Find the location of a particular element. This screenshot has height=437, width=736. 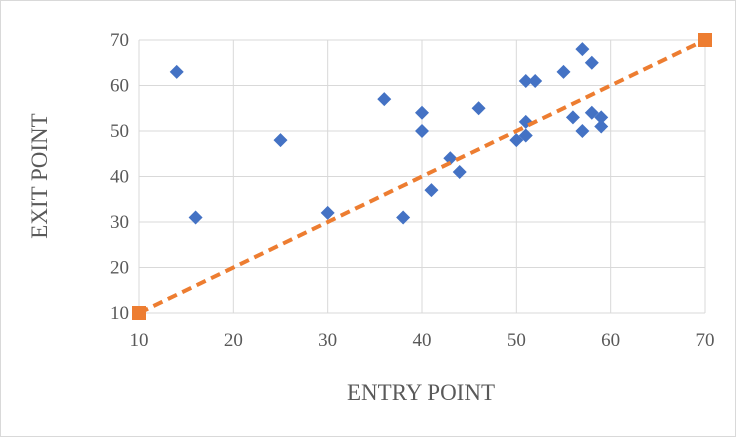

x-tick-label: 70 is located at coordinates (705, 340).